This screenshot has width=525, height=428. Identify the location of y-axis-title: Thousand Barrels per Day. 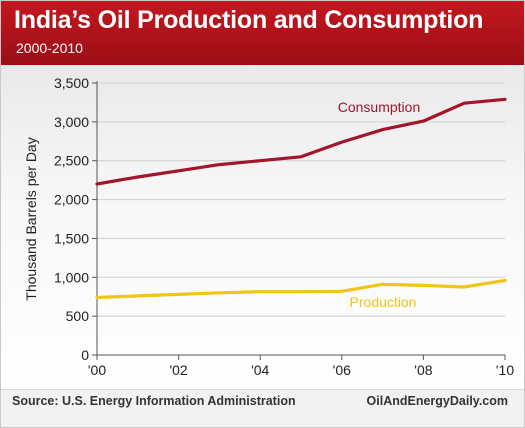
(31, 218).